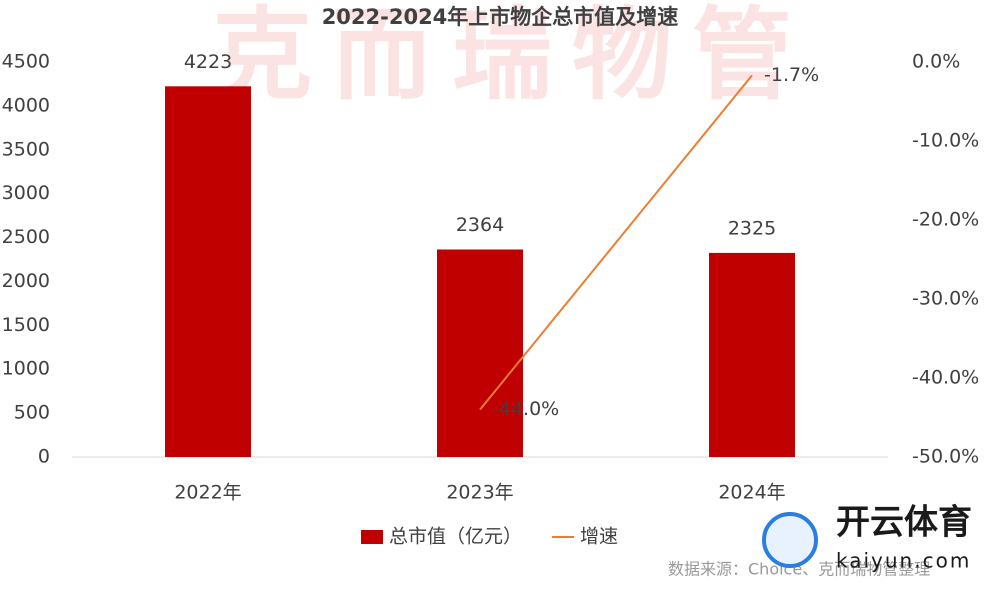 This screenshot has height=594, width=1005. What do you see at coordinates (372, 537) in the screenshot?
I see `legend-swatch` at bounding box center [372, 537].